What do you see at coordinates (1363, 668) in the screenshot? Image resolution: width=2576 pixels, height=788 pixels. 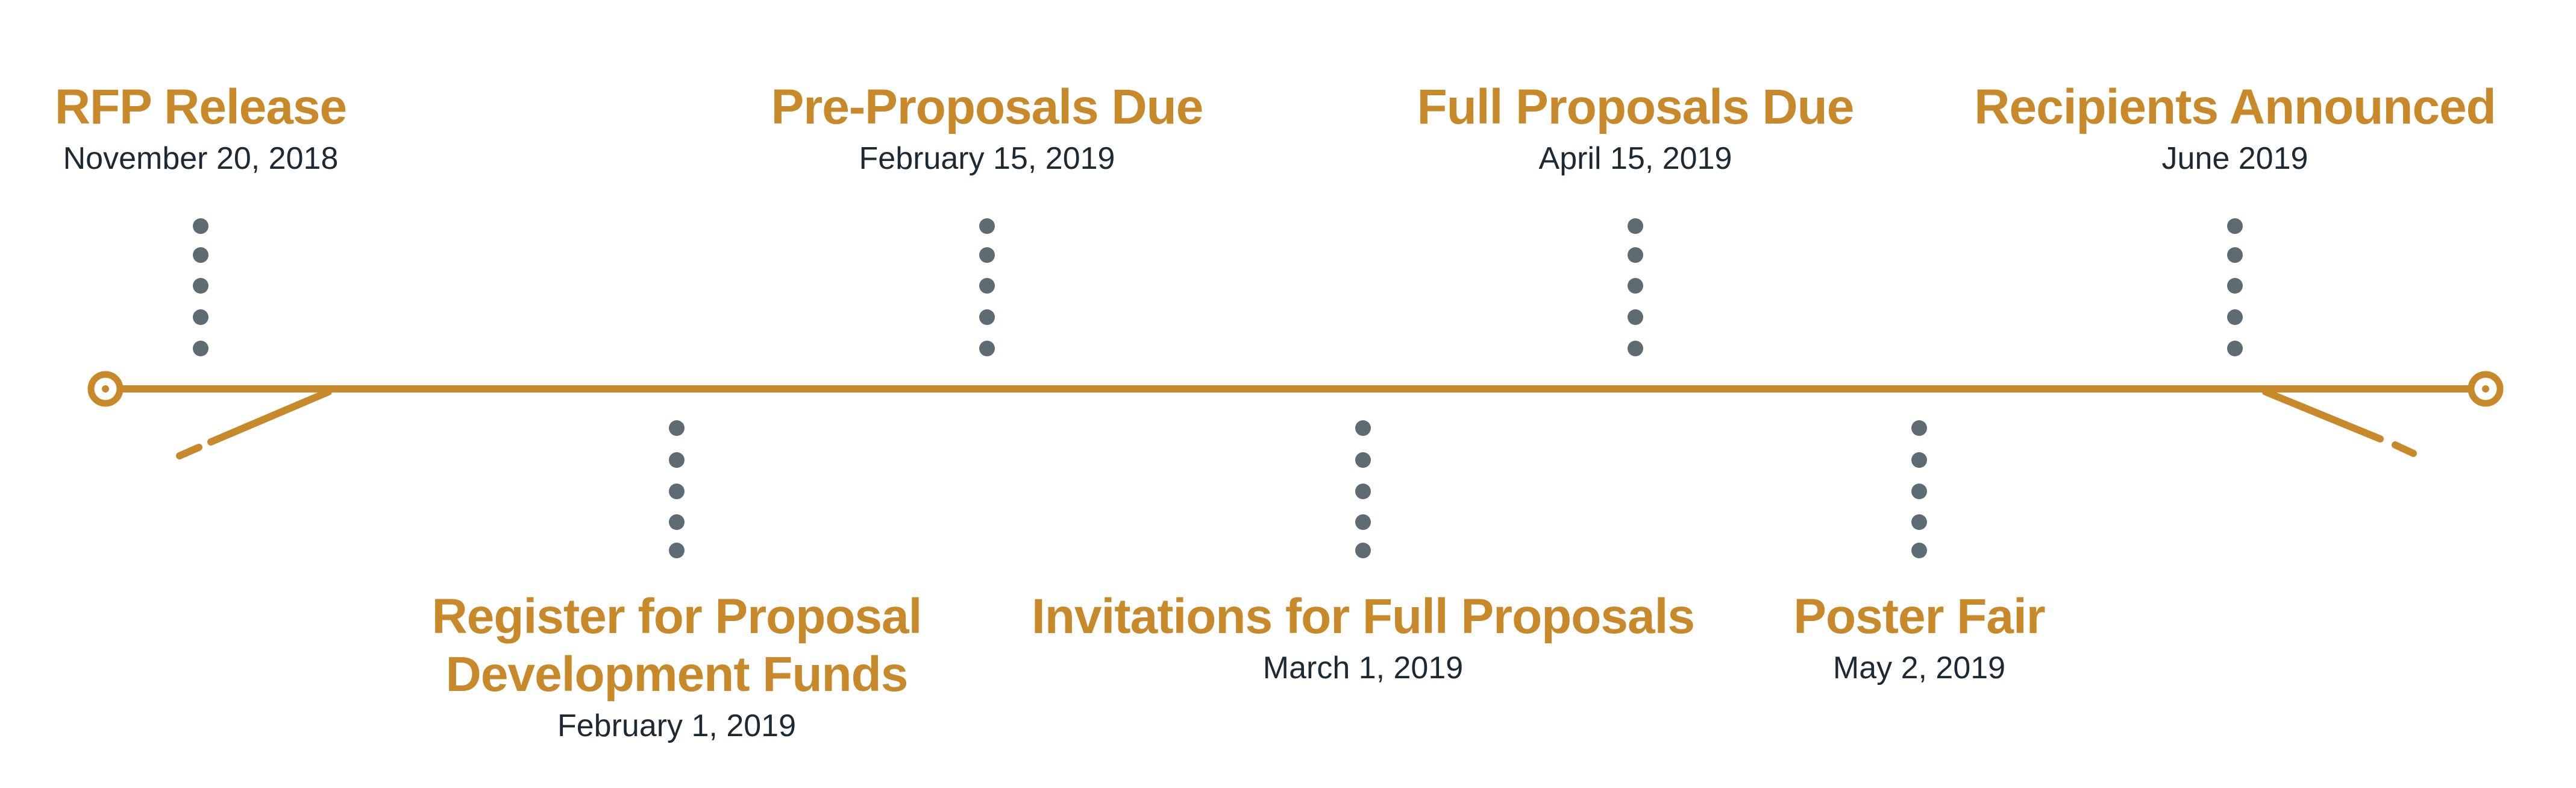 I see `milestone-date: March 1, 2019` at bounding box center [1363, 668].